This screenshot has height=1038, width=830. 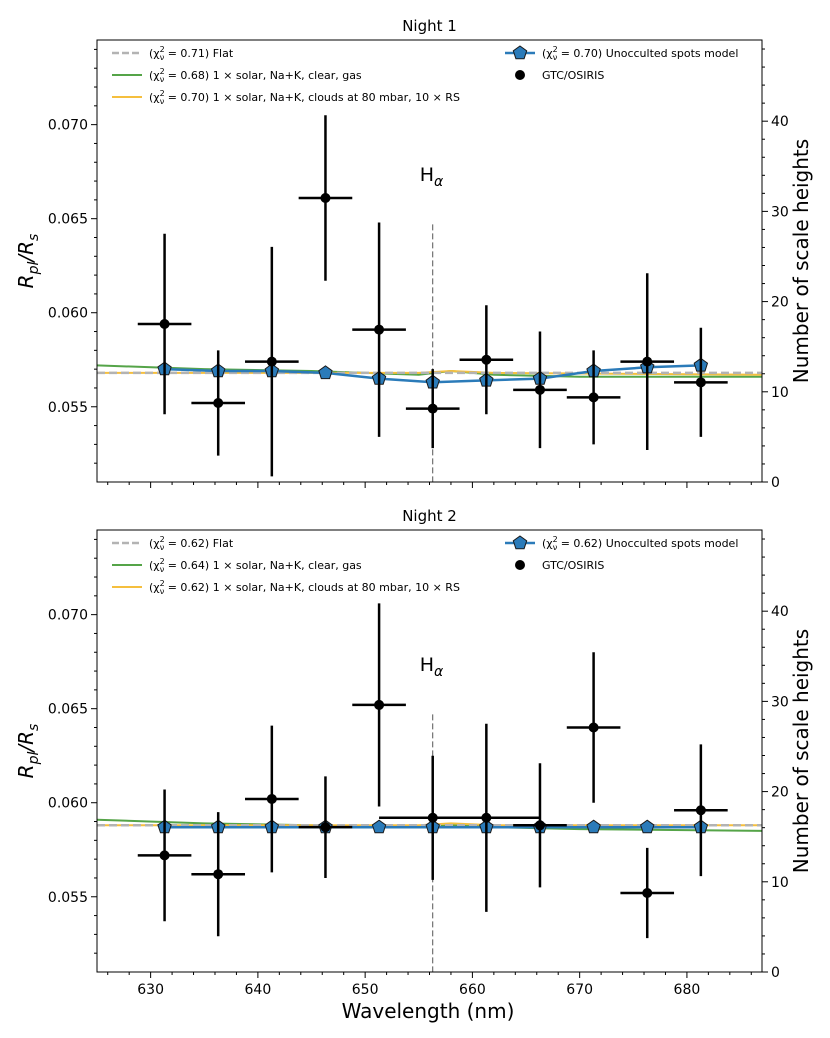 What do you see at coordinates (258, 990) in the screenshot?
I see `x-tick-label: 640` at bounding box center [258, 990].